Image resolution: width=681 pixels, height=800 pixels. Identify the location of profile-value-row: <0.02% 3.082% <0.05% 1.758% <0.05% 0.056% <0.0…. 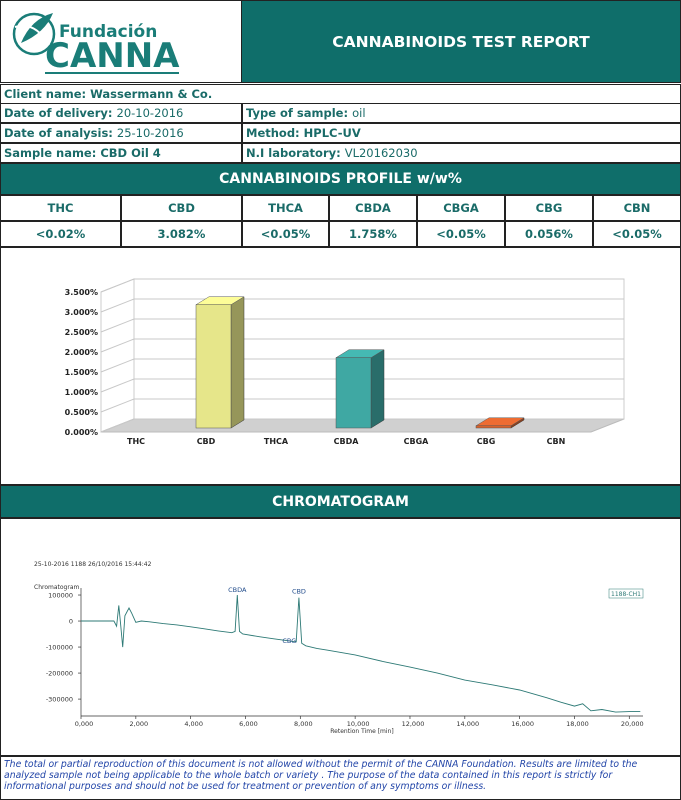
(340, 234).